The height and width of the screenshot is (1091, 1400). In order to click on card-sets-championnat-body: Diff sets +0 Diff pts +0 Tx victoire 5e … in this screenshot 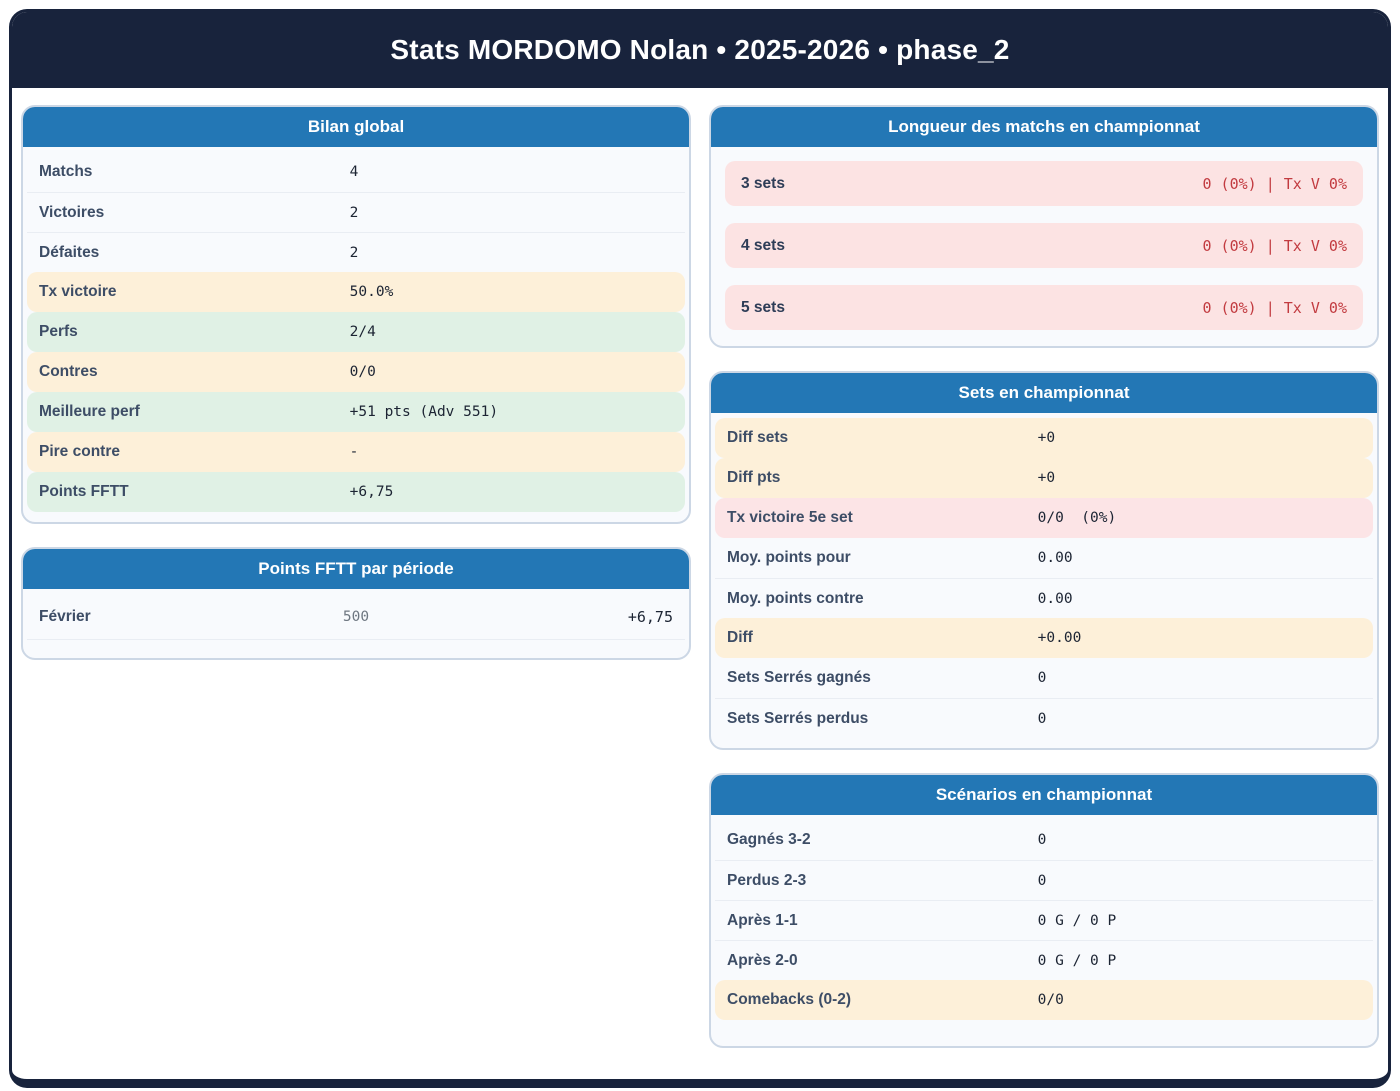, I will do `click(1044, 580)`.